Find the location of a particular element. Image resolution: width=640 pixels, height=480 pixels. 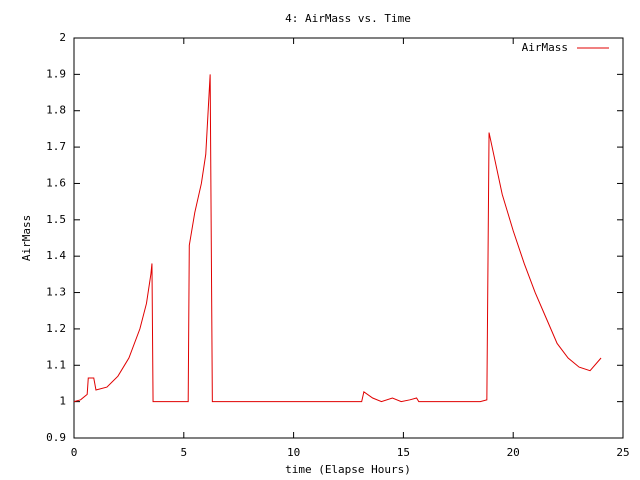

y-tick-label: 2 is located at coordinates (62, 37).